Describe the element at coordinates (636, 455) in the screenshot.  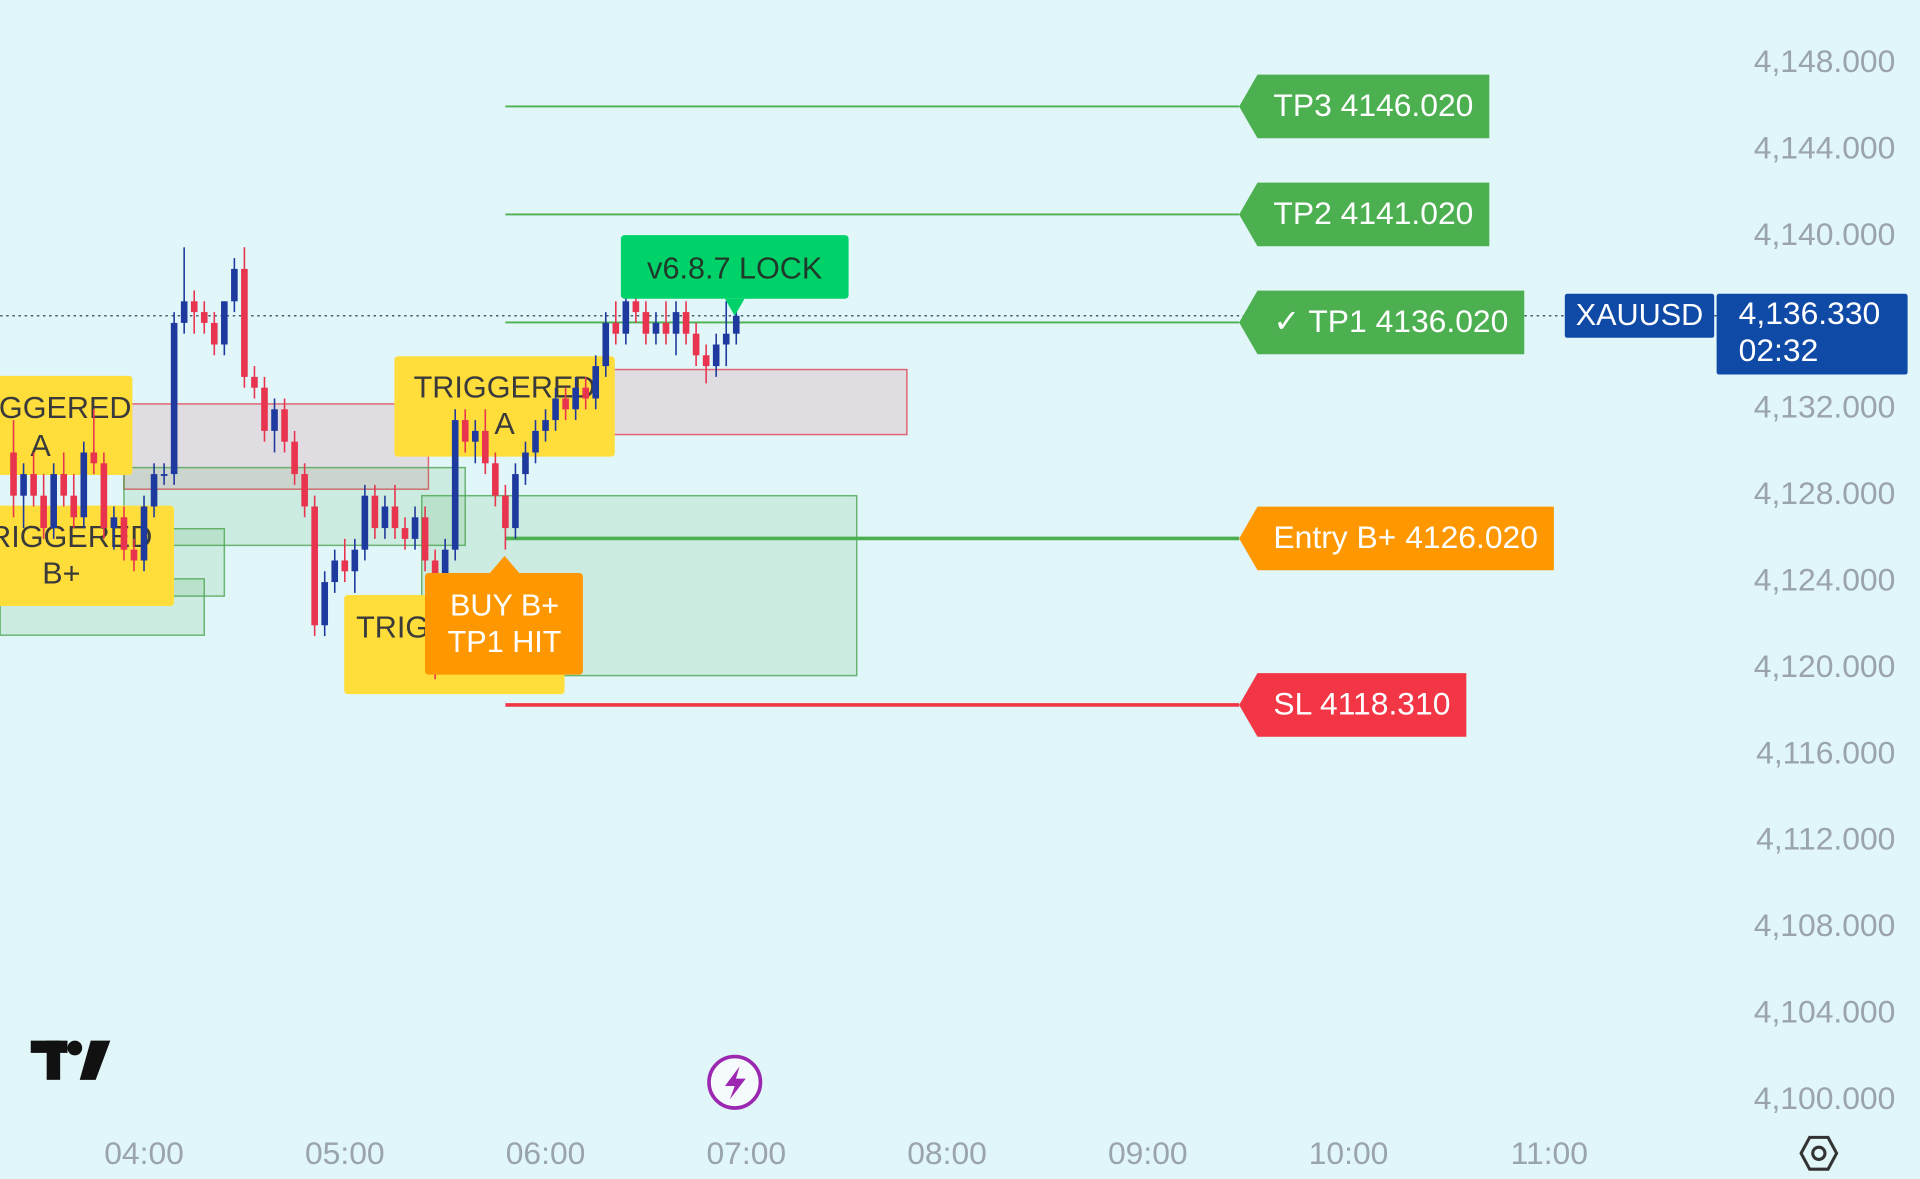
I see `annotations-front: BUY B+TP1 HIT v6.8.7 LOCK` at that location.